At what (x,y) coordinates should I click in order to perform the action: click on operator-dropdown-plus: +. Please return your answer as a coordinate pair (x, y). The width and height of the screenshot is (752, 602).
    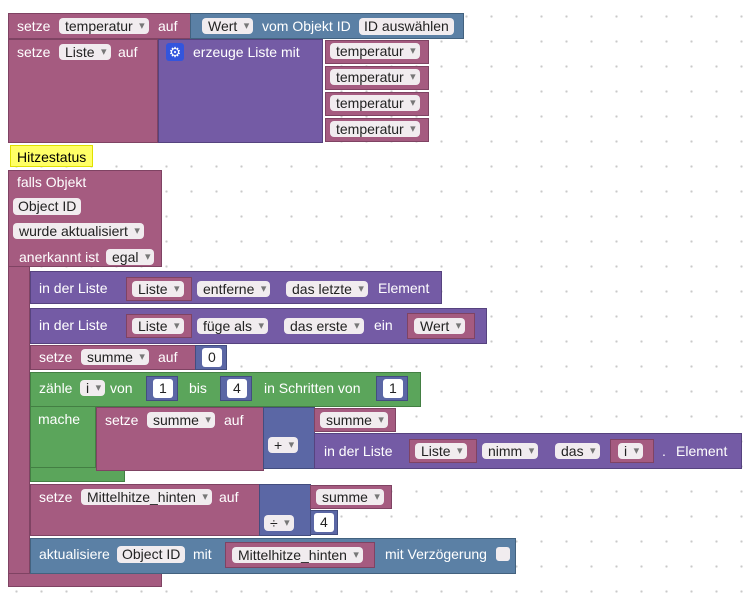
    Looking at the image, I should click on (283, 445).